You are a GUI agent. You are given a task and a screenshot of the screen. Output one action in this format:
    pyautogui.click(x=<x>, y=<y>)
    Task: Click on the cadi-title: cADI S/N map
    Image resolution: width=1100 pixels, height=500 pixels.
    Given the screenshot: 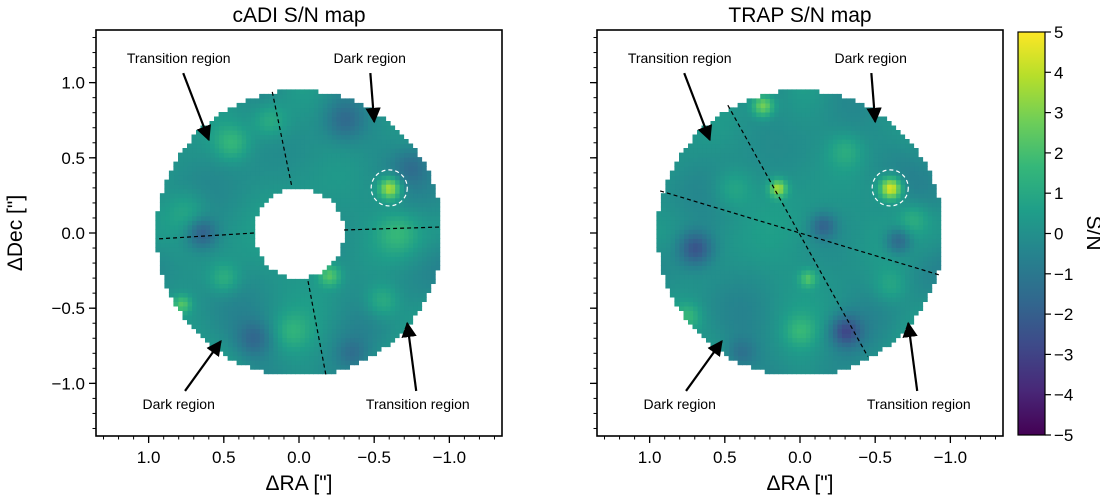 What is the action you would take?
    pyautogui.click(x=298, y=15)
    